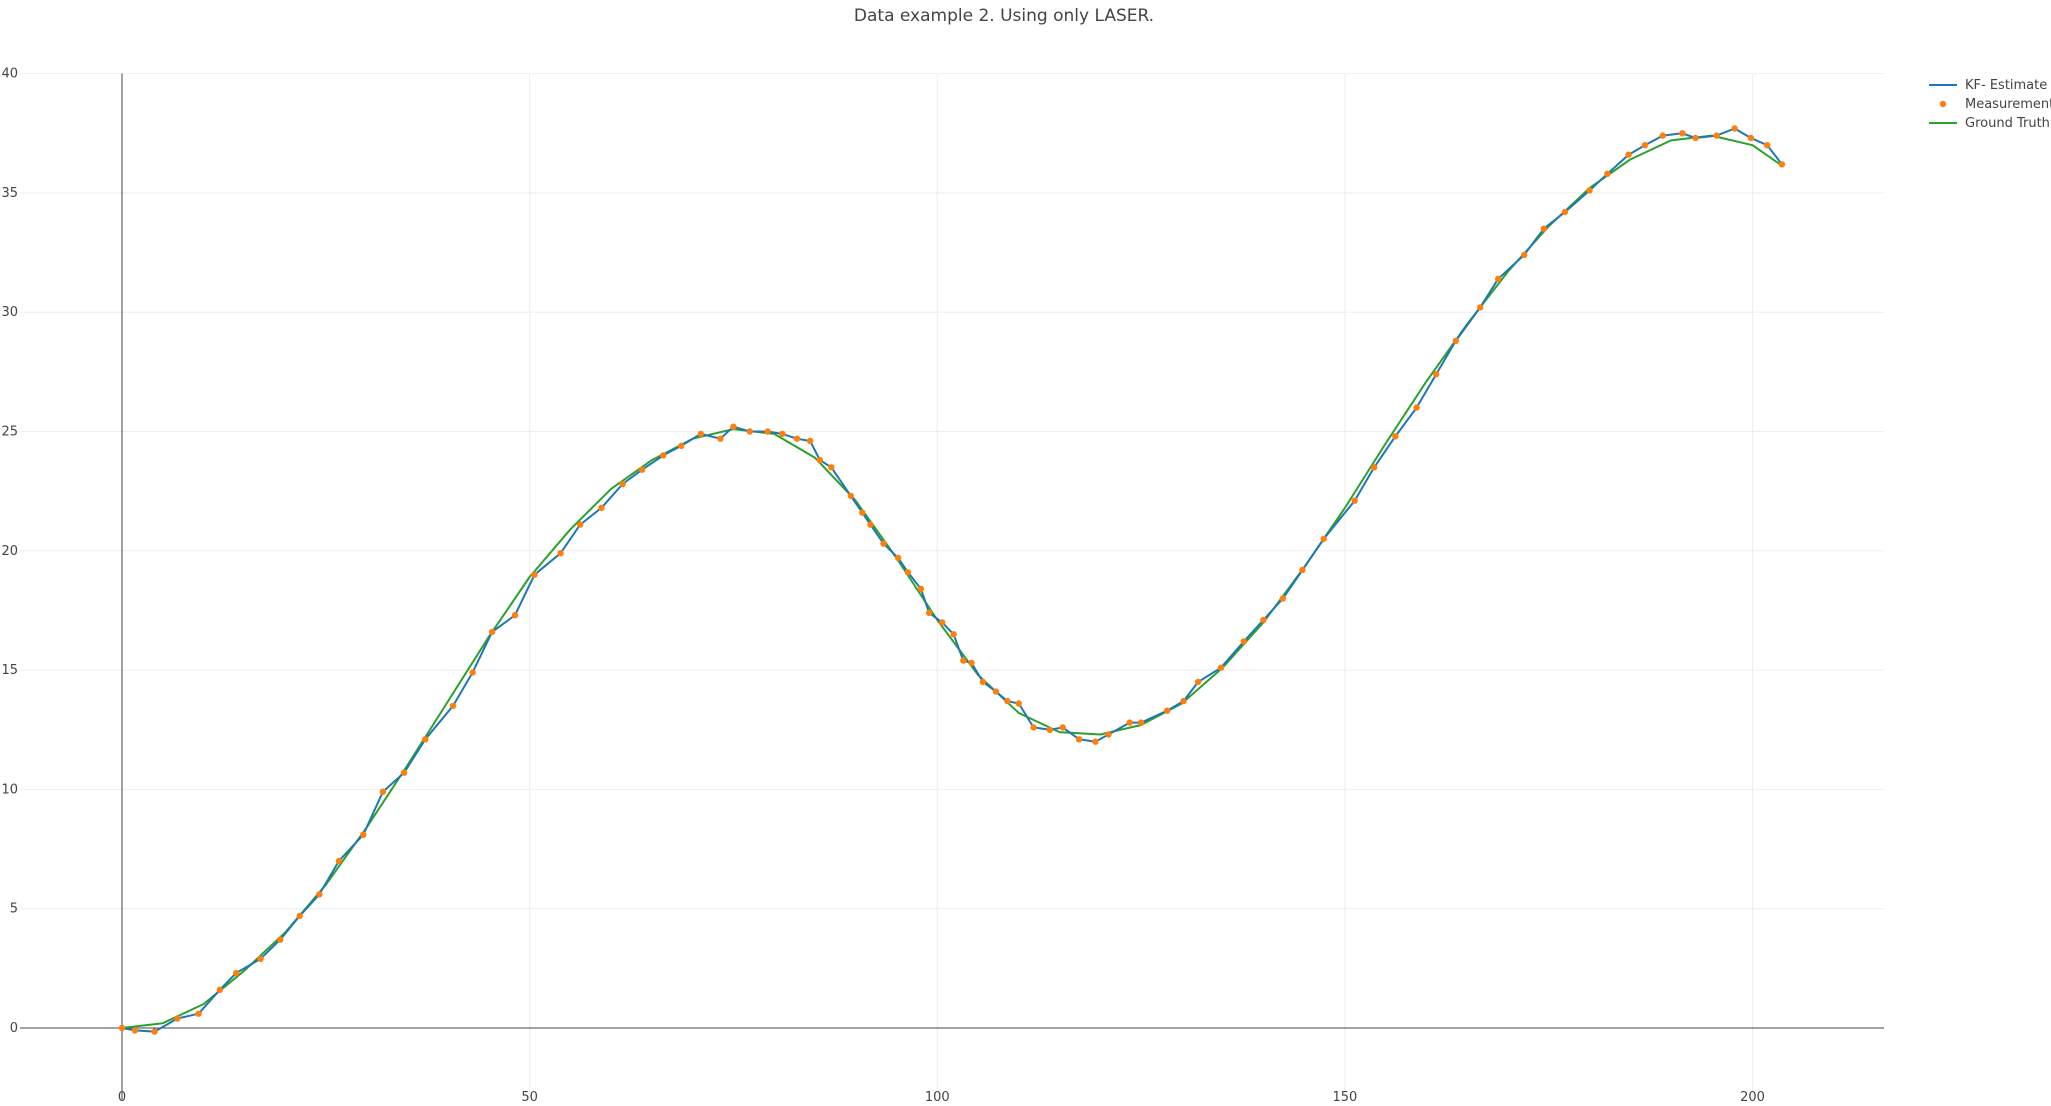 This screenshot has width=2051, height=1106. What do you see at coordinates (2008, 104) in the screenshot?
I see `legend-label-measurements: Measurements` at bounding box center [2008, 104].